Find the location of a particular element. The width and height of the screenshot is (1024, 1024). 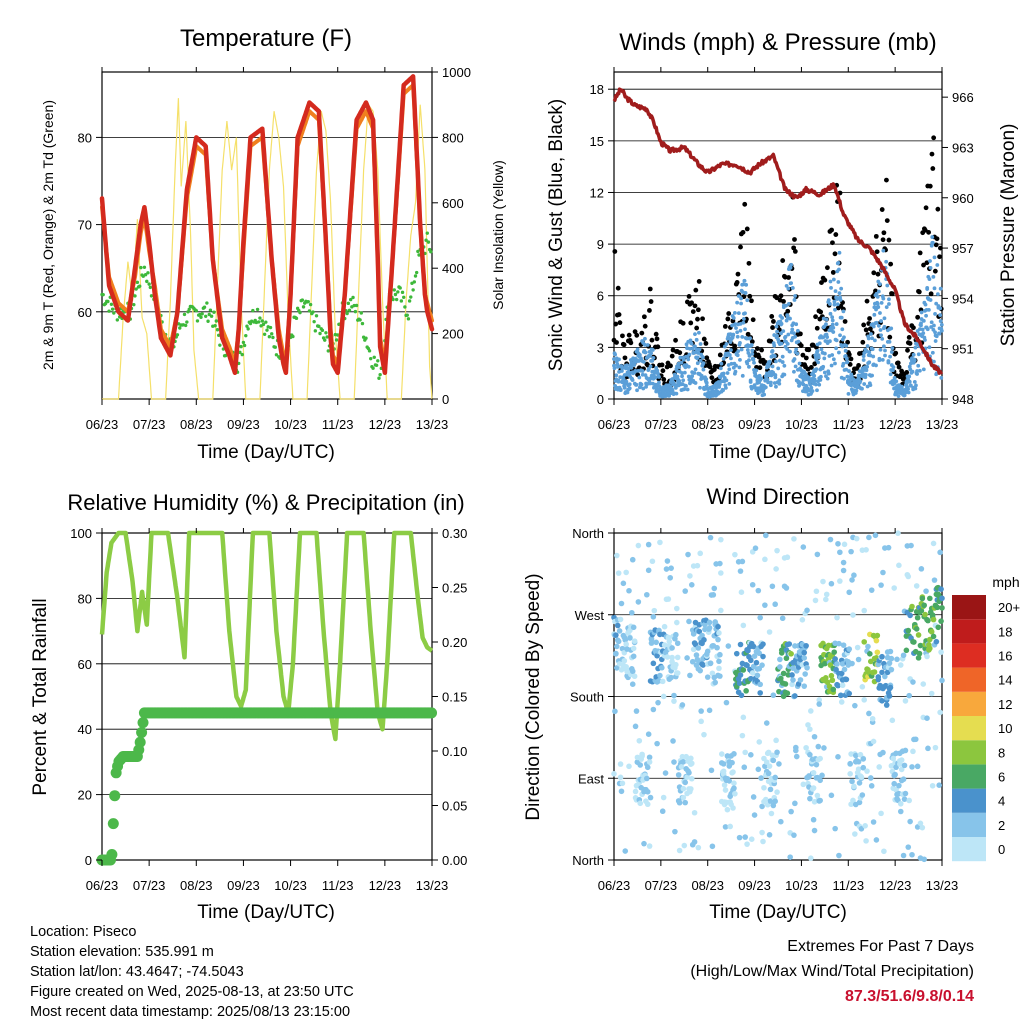

x-tick-label: 10/23 is located at coordinates (290, 424).